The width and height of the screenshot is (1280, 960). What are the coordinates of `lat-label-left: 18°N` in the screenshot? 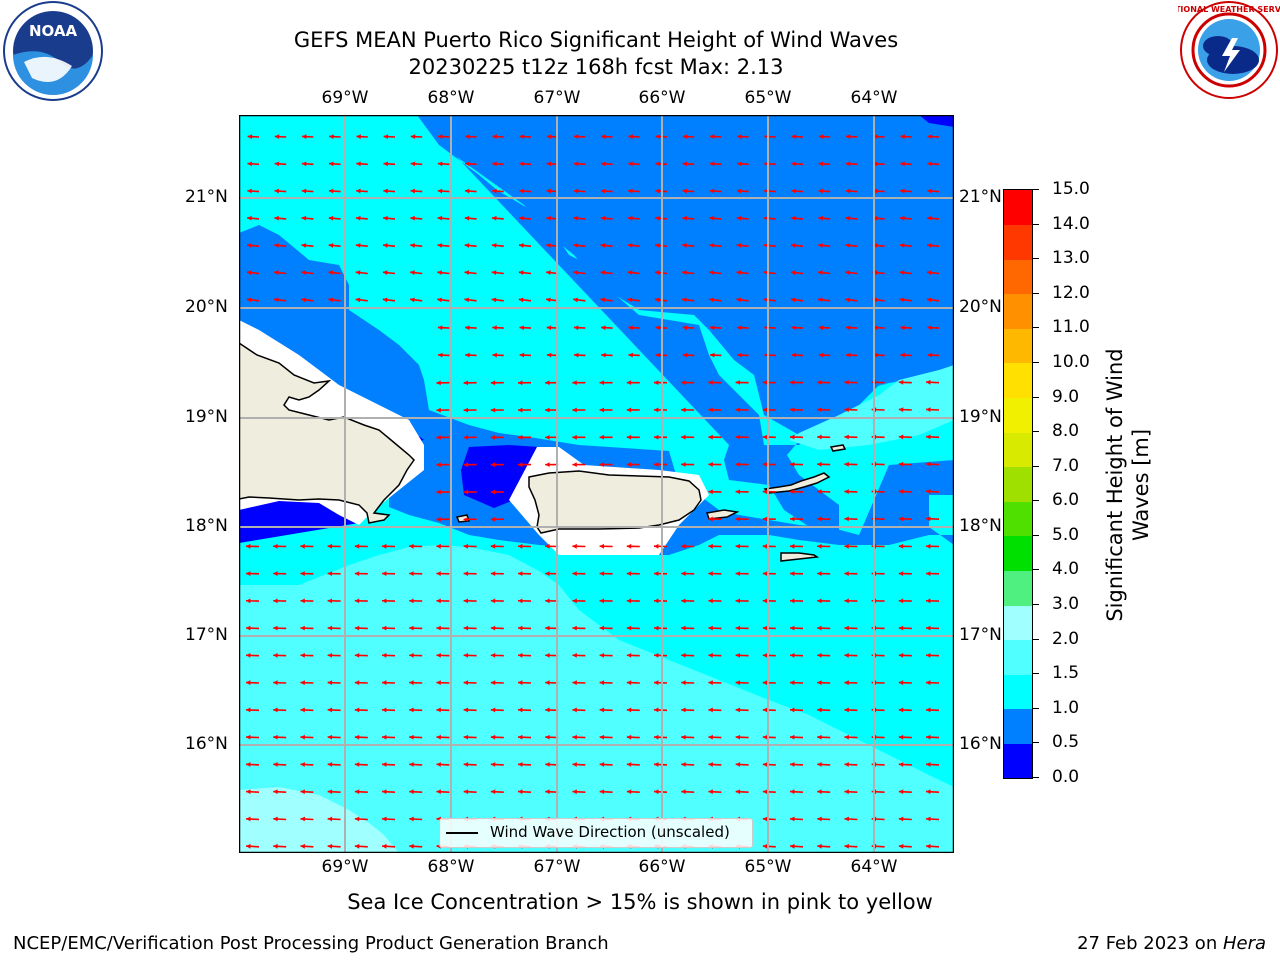 It's located at (206, 526).